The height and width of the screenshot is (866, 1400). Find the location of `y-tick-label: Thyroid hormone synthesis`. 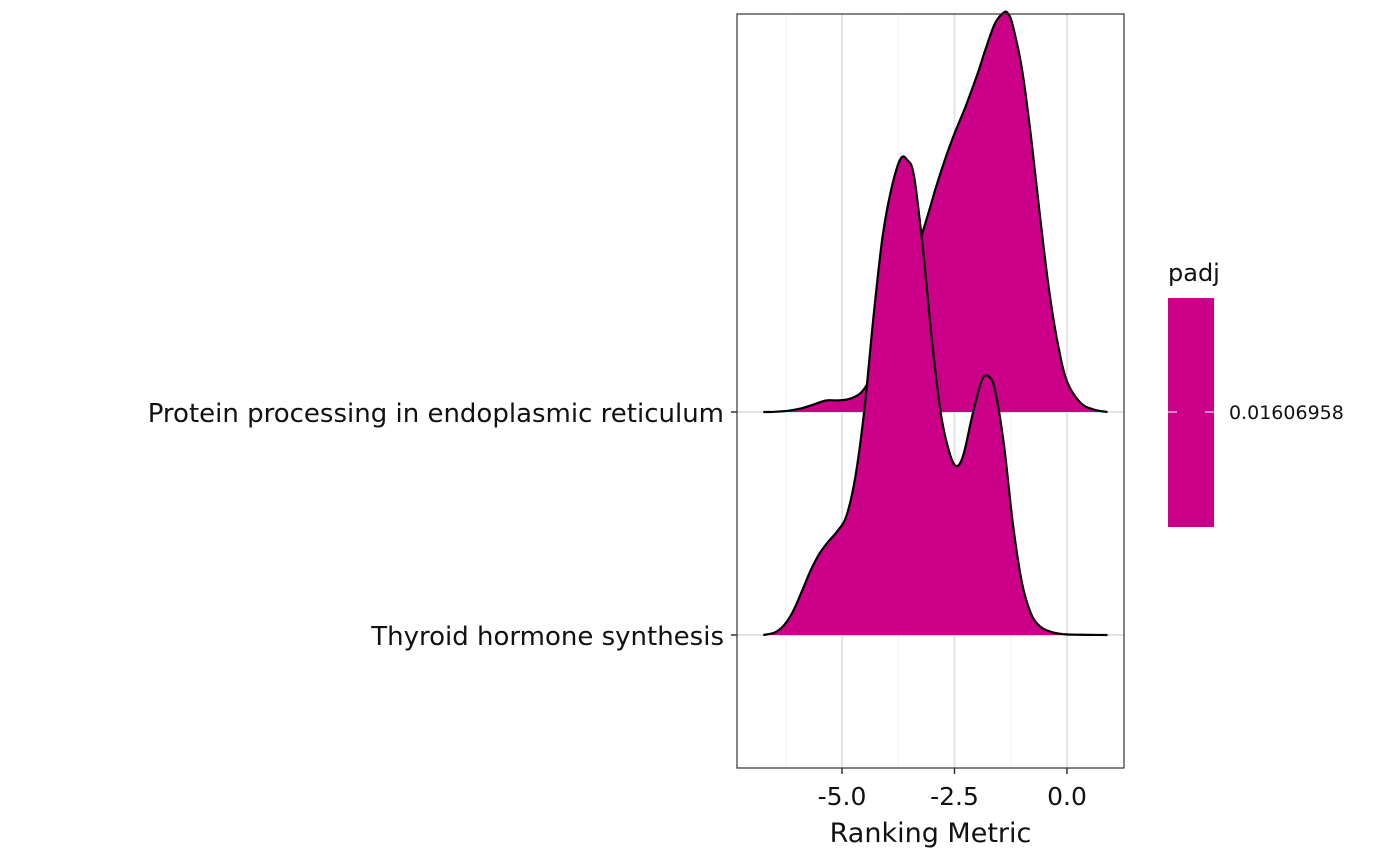

y-tick-label: Thyroid hormone synthesis is located at coordinates (547, 637).